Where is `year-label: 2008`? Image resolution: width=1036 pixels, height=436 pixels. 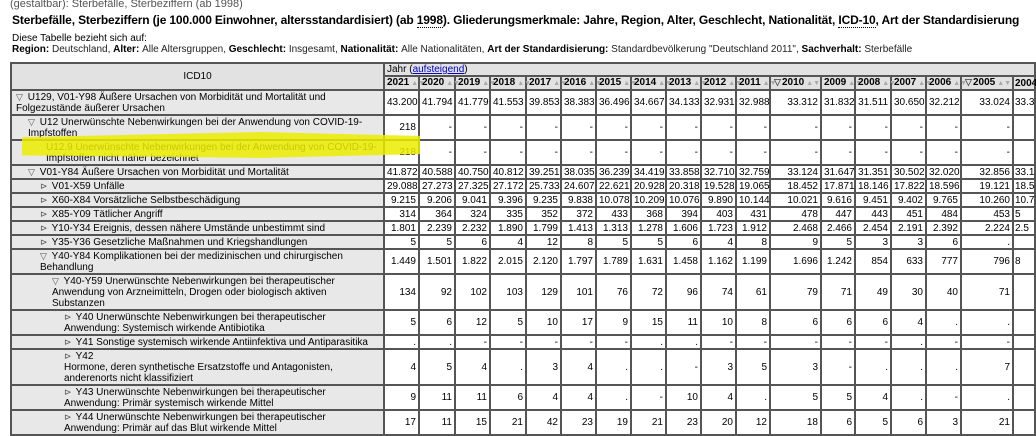 year-label: 2008 is located at coordinates (869, 82).